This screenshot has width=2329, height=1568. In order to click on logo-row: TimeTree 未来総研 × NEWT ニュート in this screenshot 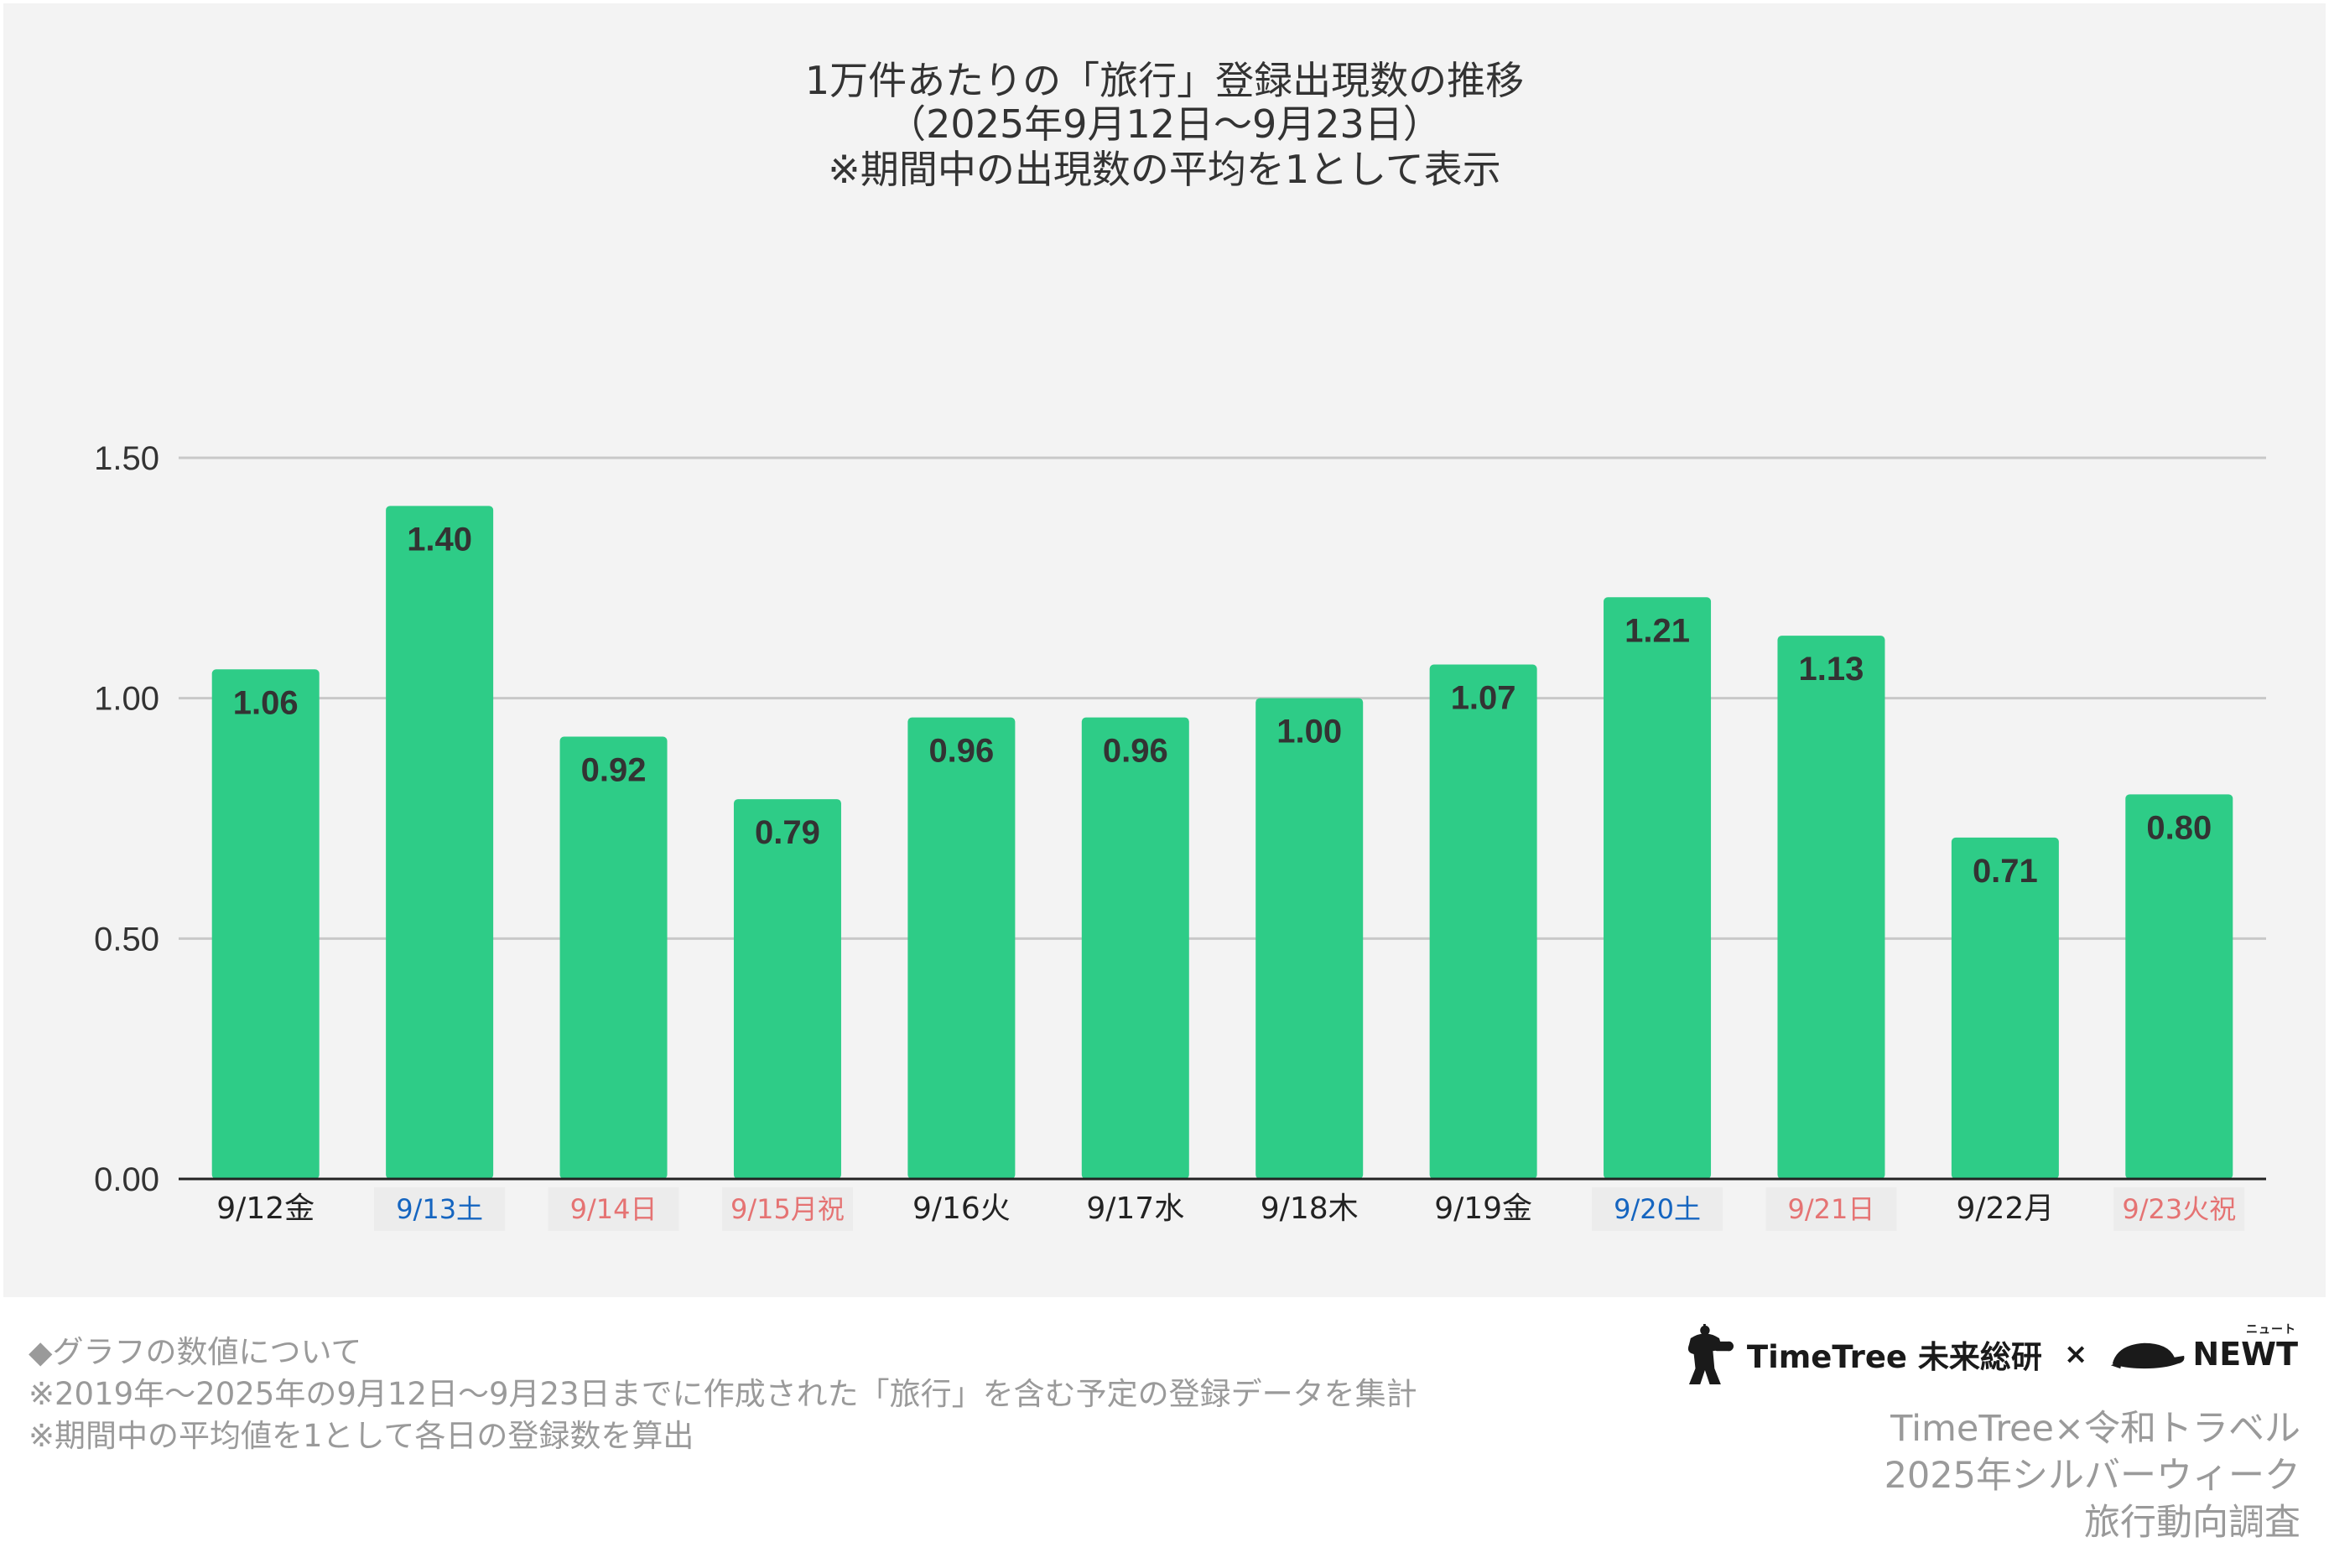, I will do `click(1985, 1354)`.